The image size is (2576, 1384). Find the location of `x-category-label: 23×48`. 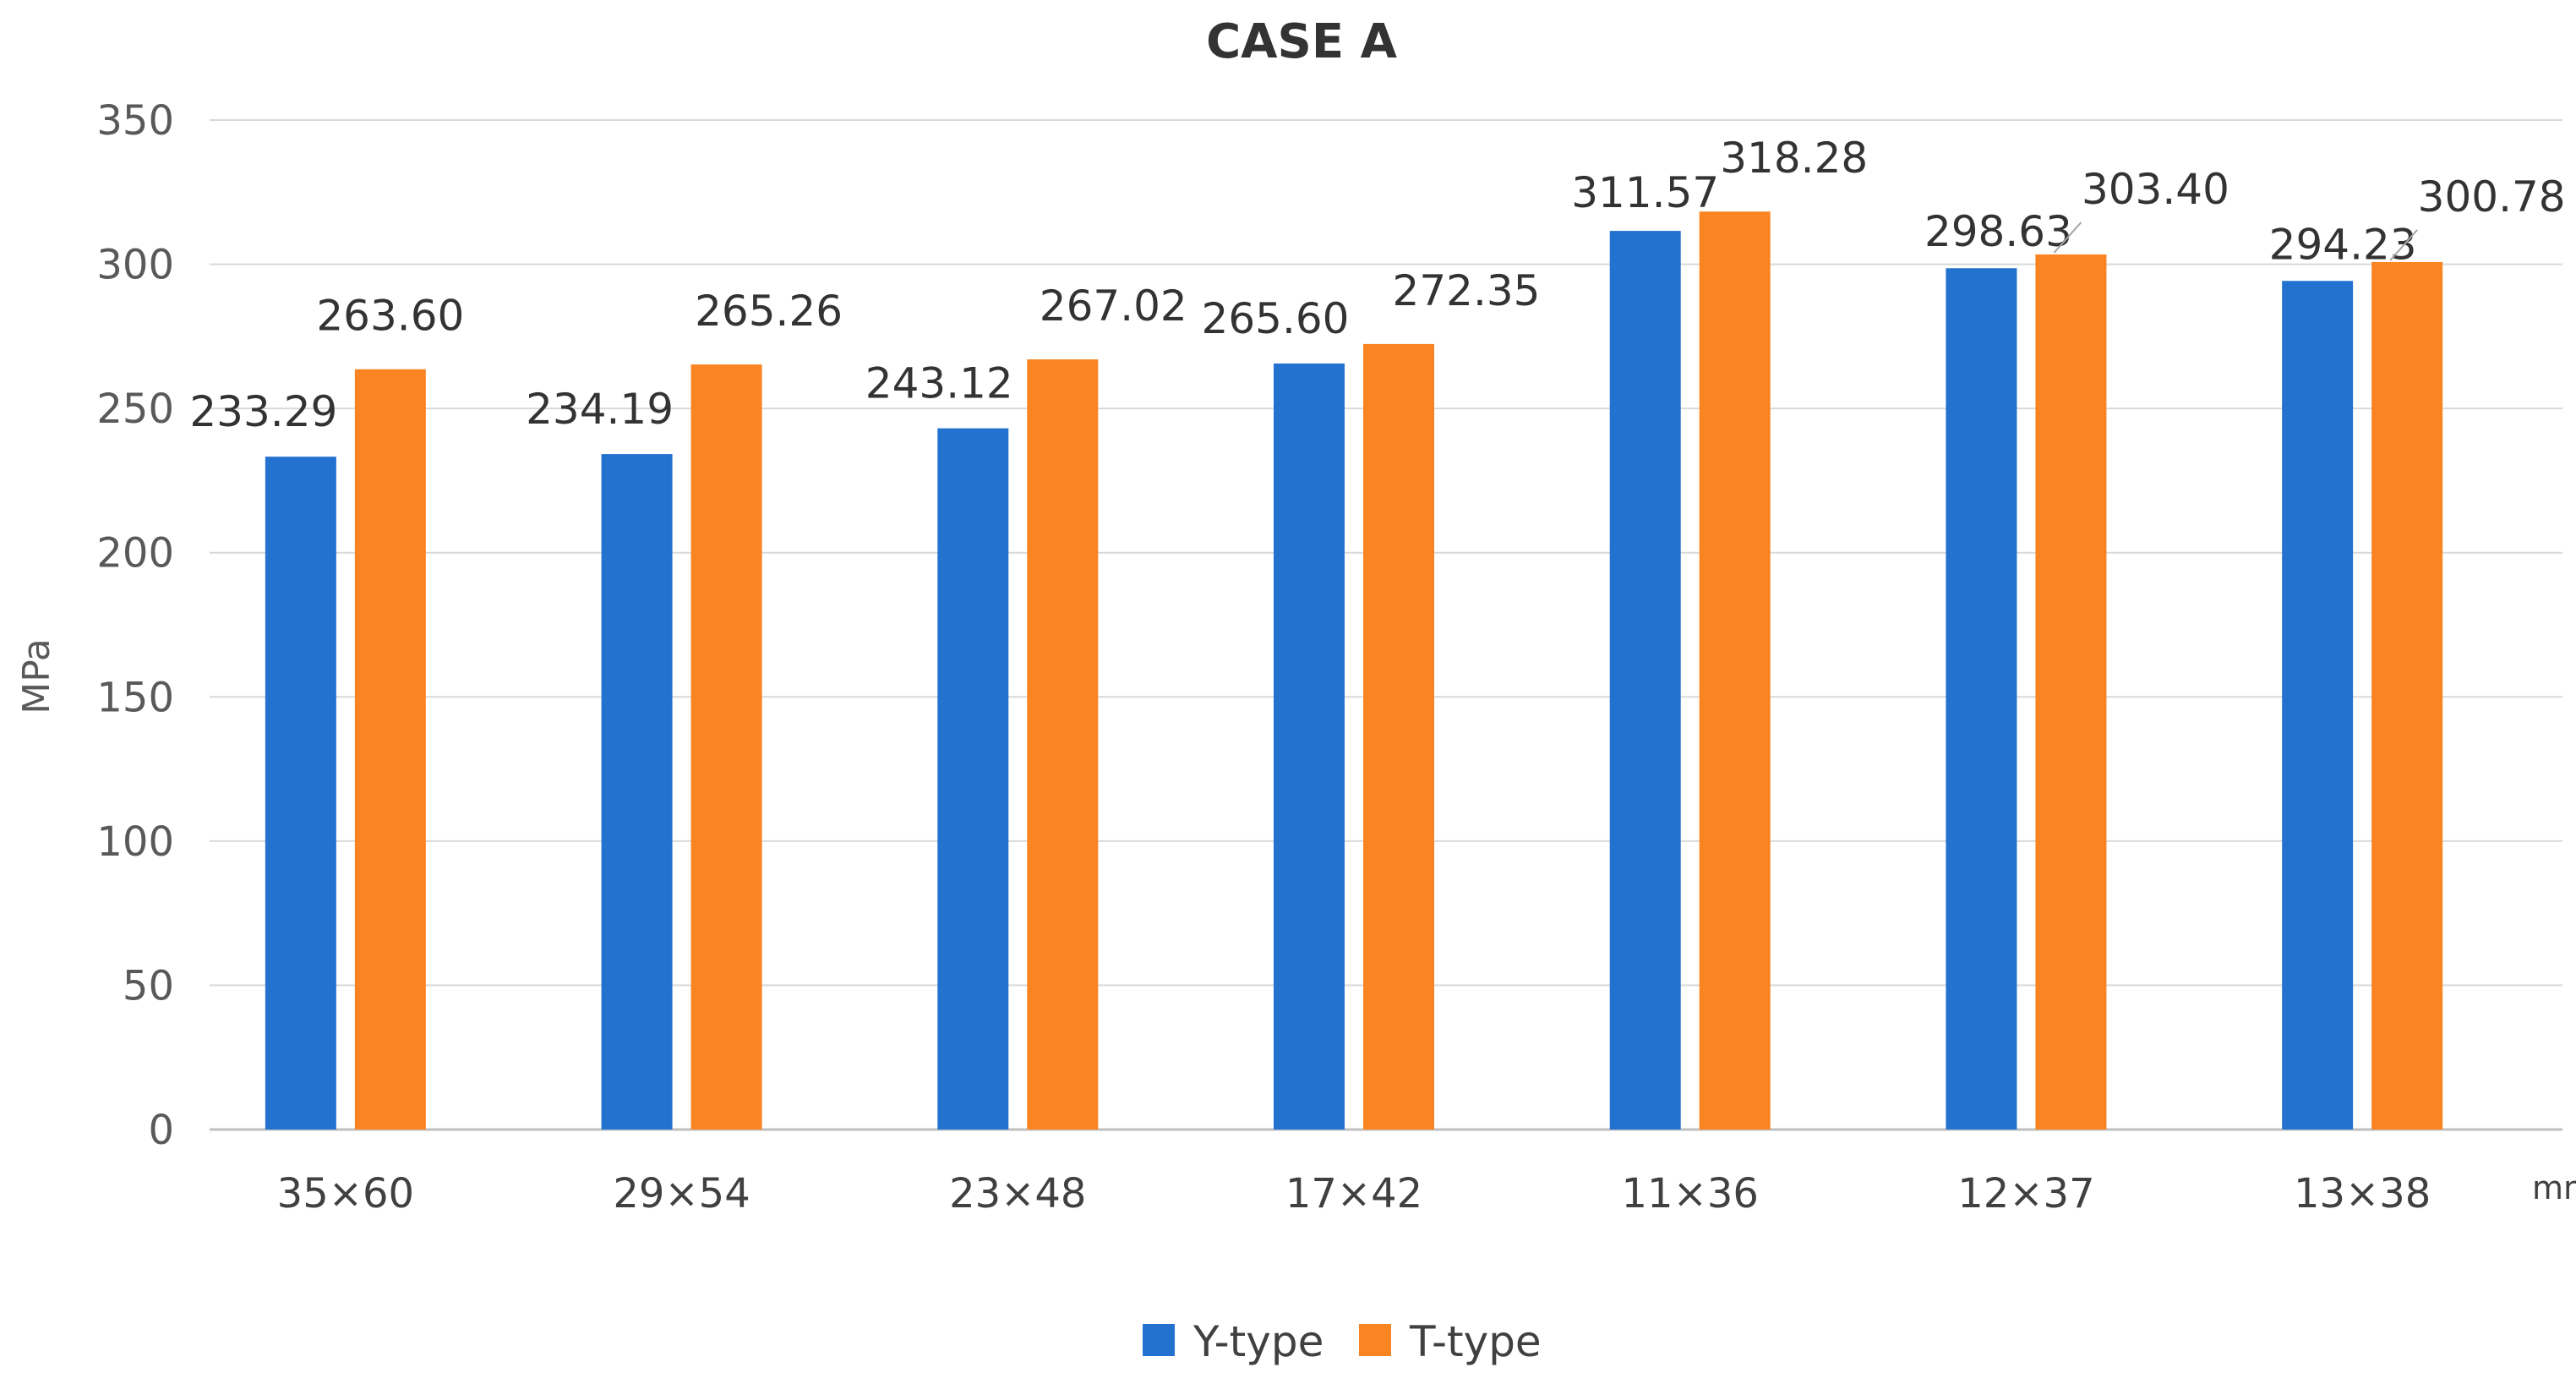

x-category-label: 23×48 is located at coordinates (1017, 1193).